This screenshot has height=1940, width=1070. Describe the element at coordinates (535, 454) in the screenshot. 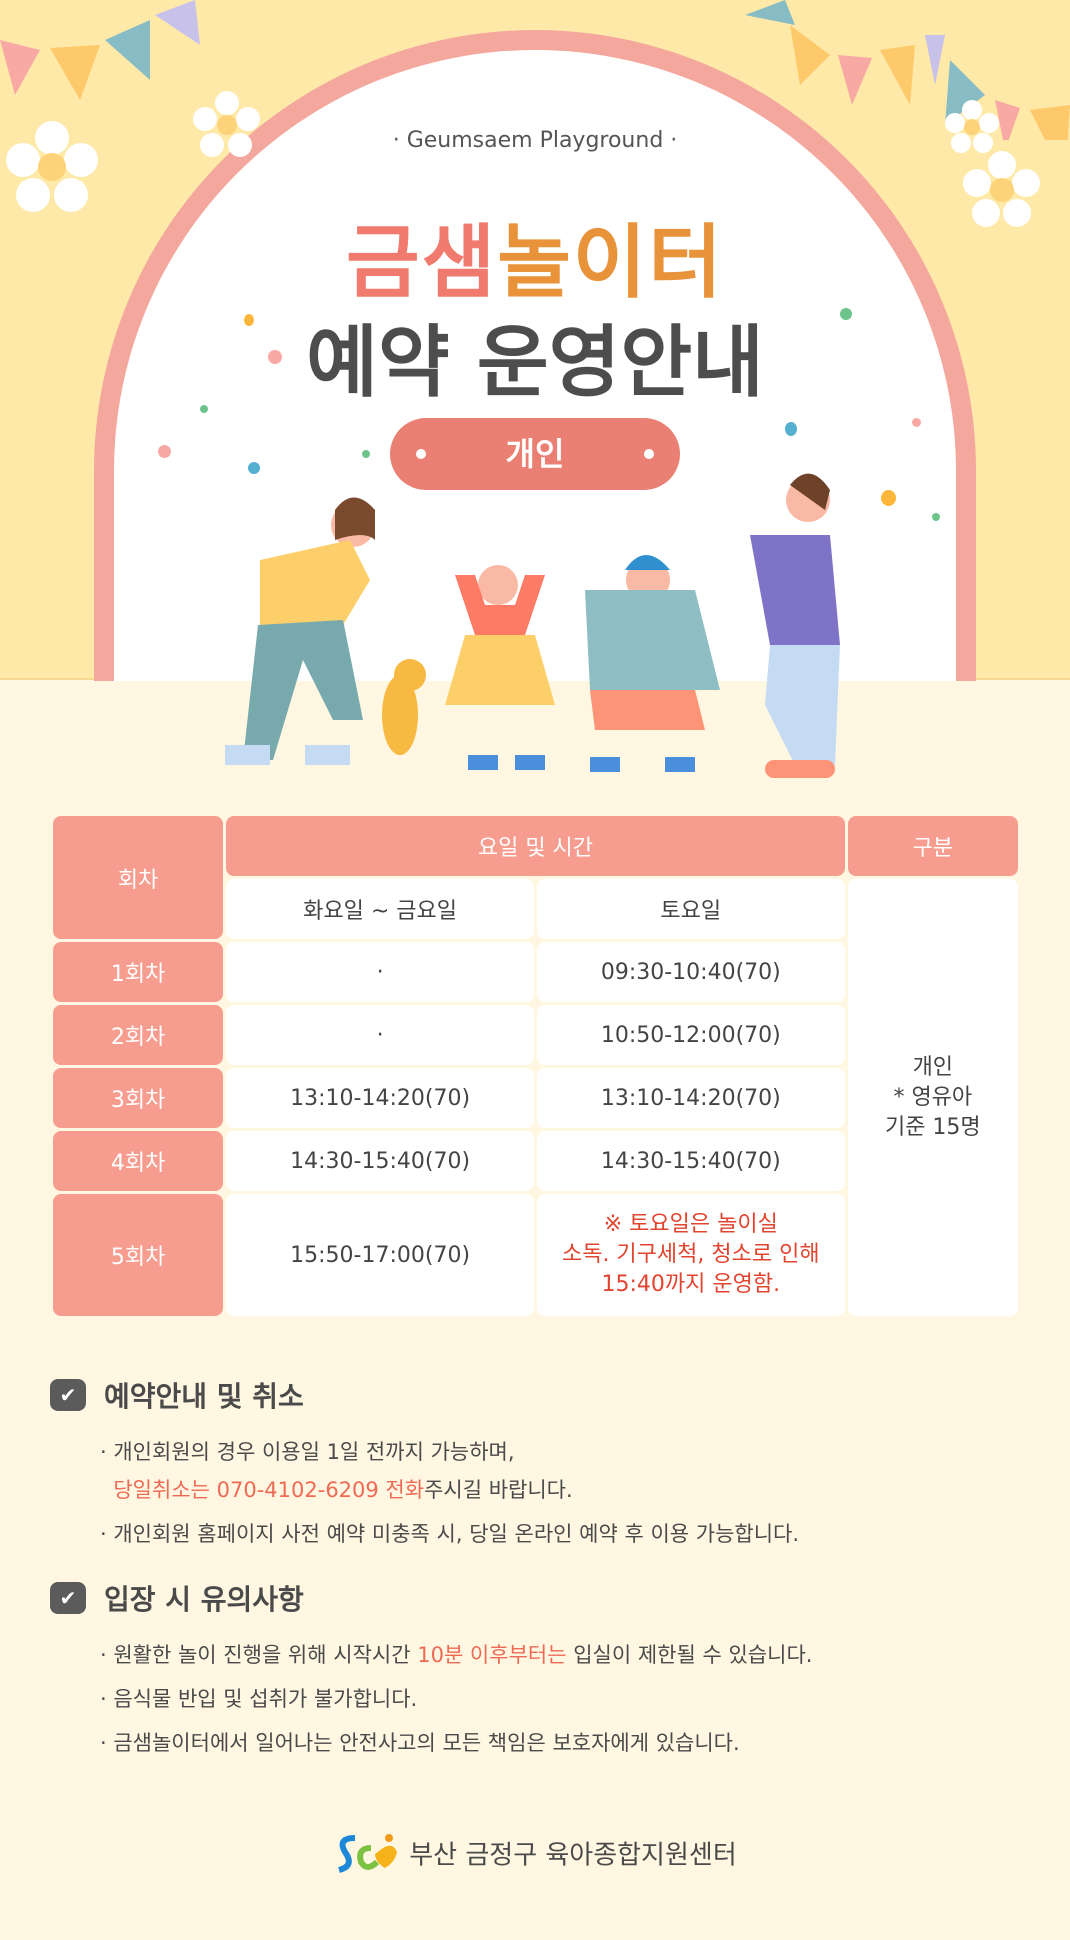

I see `category-badge: 개인` at that location.